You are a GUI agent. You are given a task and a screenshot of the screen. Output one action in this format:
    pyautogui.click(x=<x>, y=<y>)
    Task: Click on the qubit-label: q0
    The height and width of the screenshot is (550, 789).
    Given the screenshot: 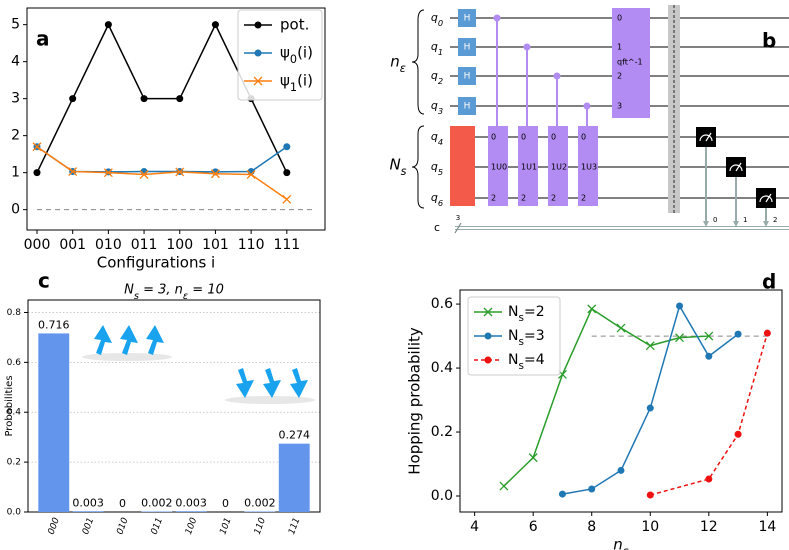 What is the action you would take?
    pyautogui.click(x=437, y=19)
    